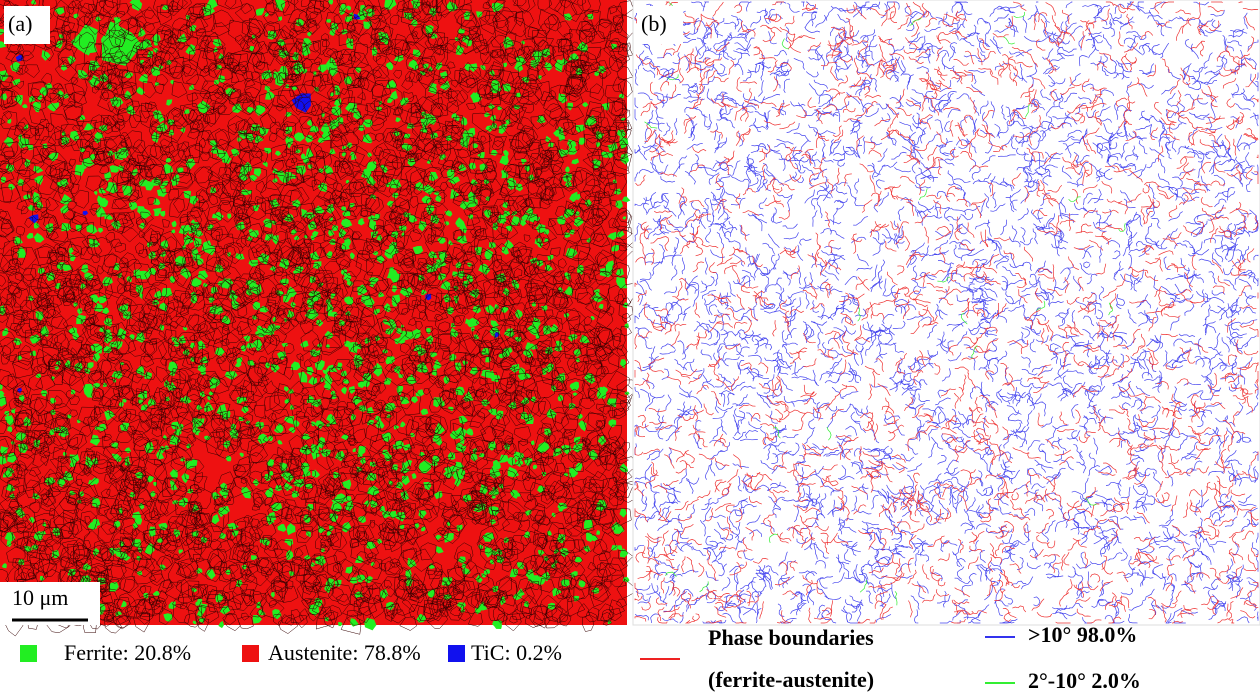 The image size is (1260, 696). What do you see at coordinates (791, 637) in the screenshot?
I see `legend-label: Phase boundaries` at bounding box center [791, 637].